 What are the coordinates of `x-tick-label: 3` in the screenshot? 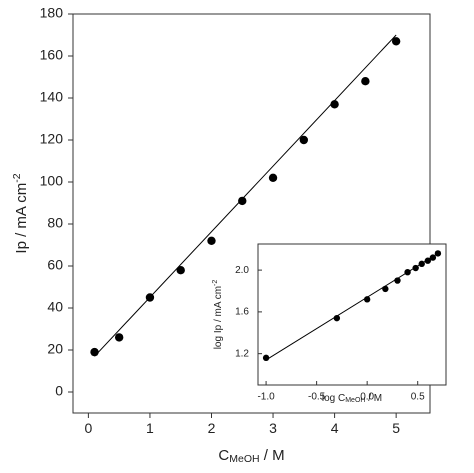 It's located at (273, 428).